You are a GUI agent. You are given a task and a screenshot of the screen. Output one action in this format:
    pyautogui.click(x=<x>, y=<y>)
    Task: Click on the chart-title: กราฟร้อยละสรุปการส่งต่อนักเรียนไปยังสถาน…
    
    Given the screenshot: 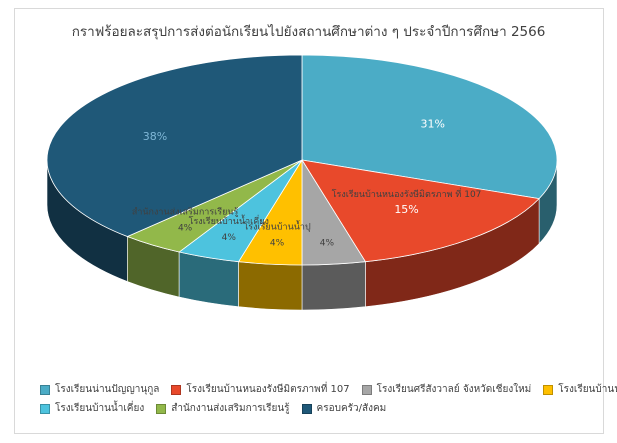 What is the action you would take?
    pyautogui.click(x=308, y=32)
    